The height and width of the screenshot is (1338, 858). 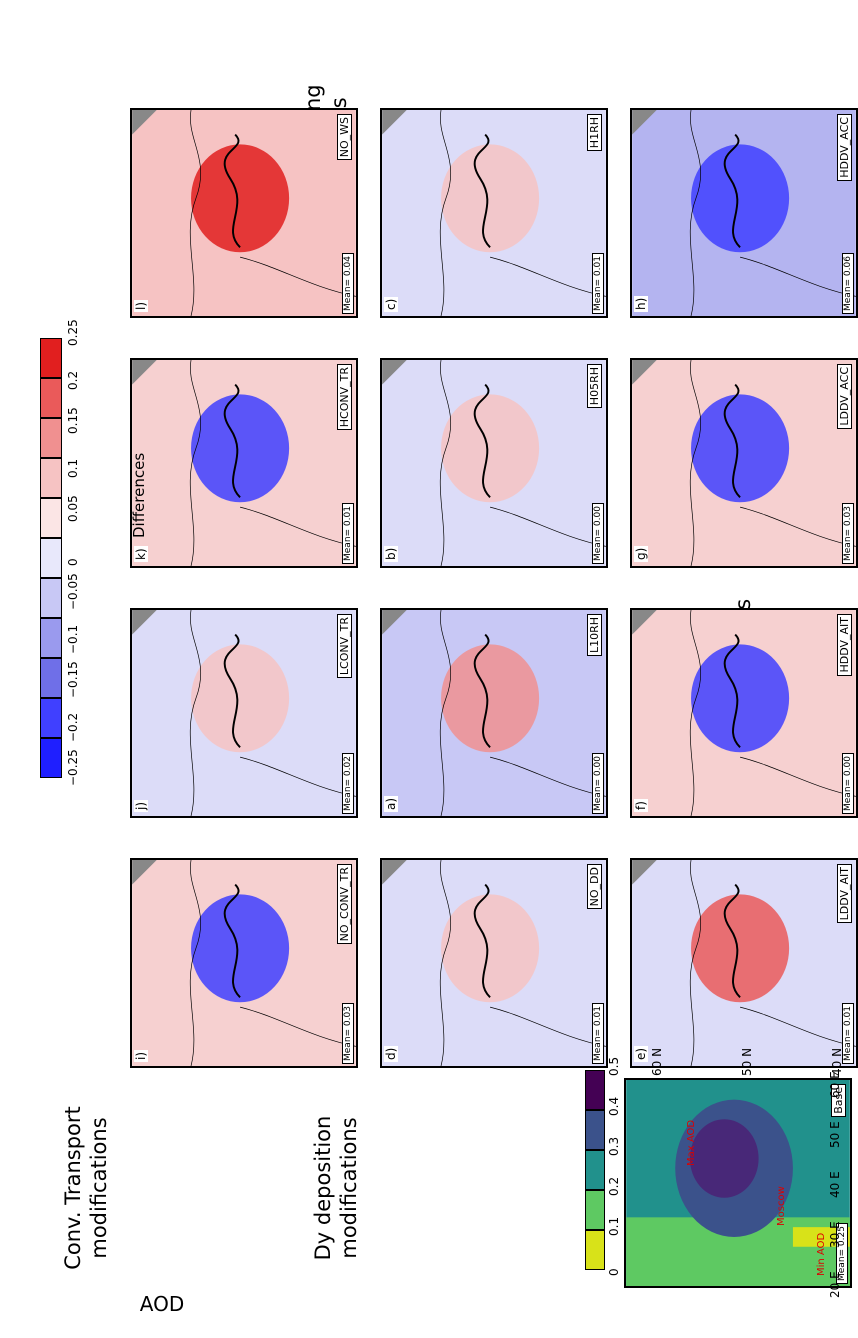 I want to click on base-lat-tick: 40 N, so click(x=837, y=1061).